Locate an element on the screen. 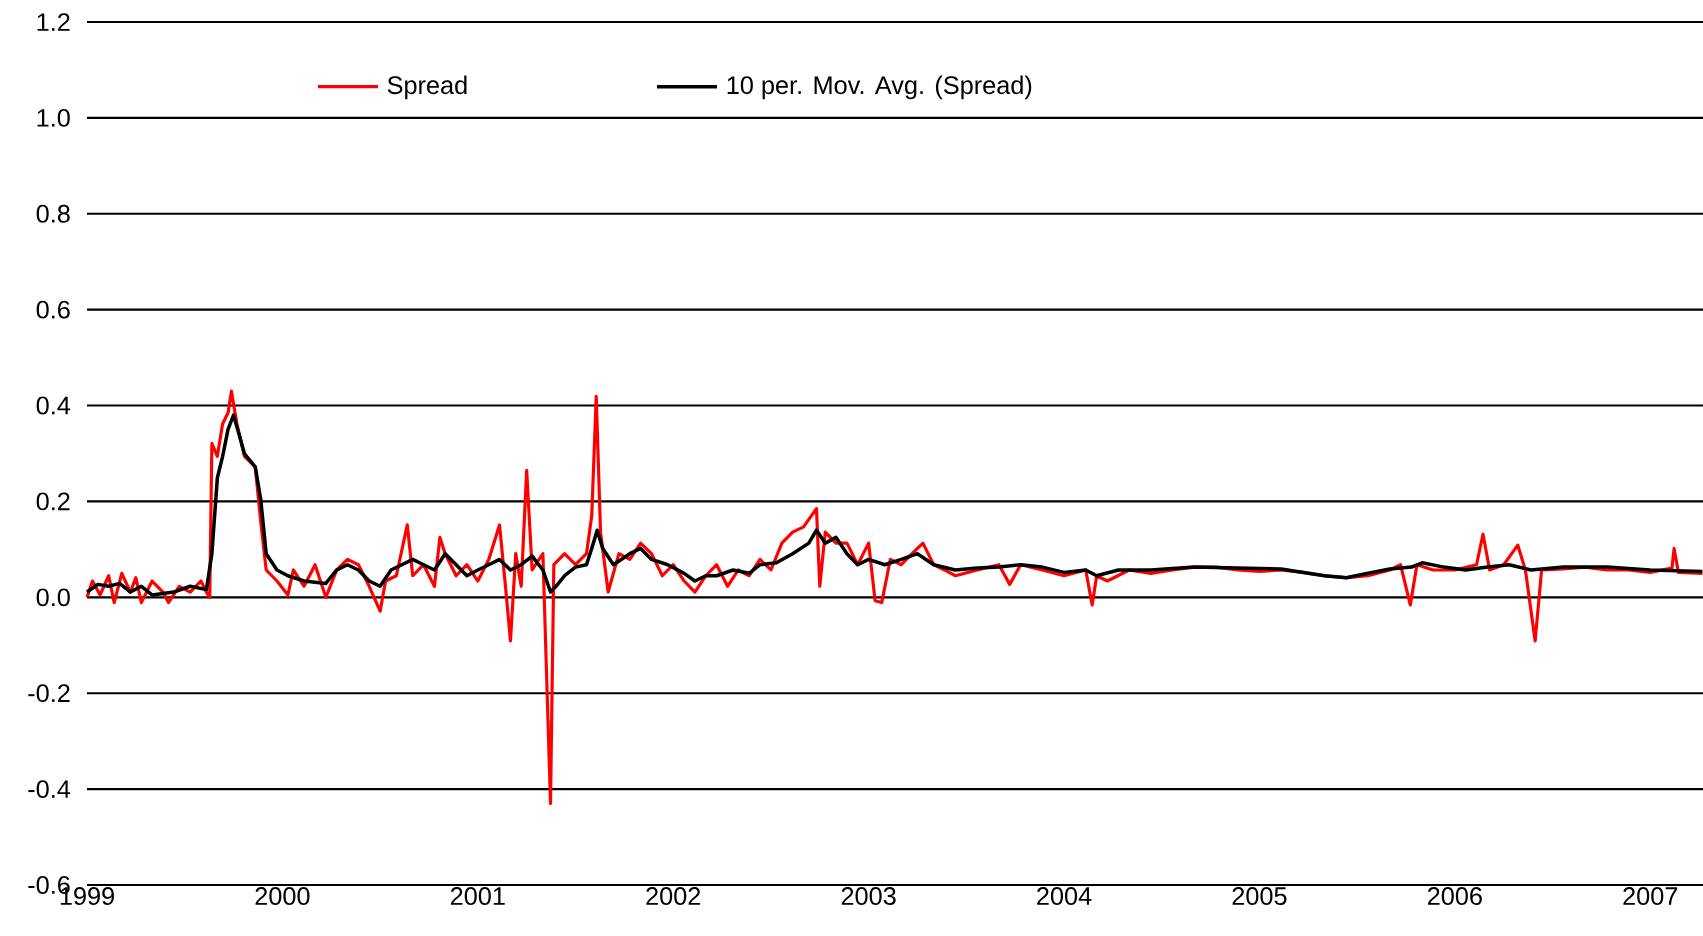 This screenshot has width=1703, height=936. y-tick-label: 0.2 is located at coordinates (53, 501).